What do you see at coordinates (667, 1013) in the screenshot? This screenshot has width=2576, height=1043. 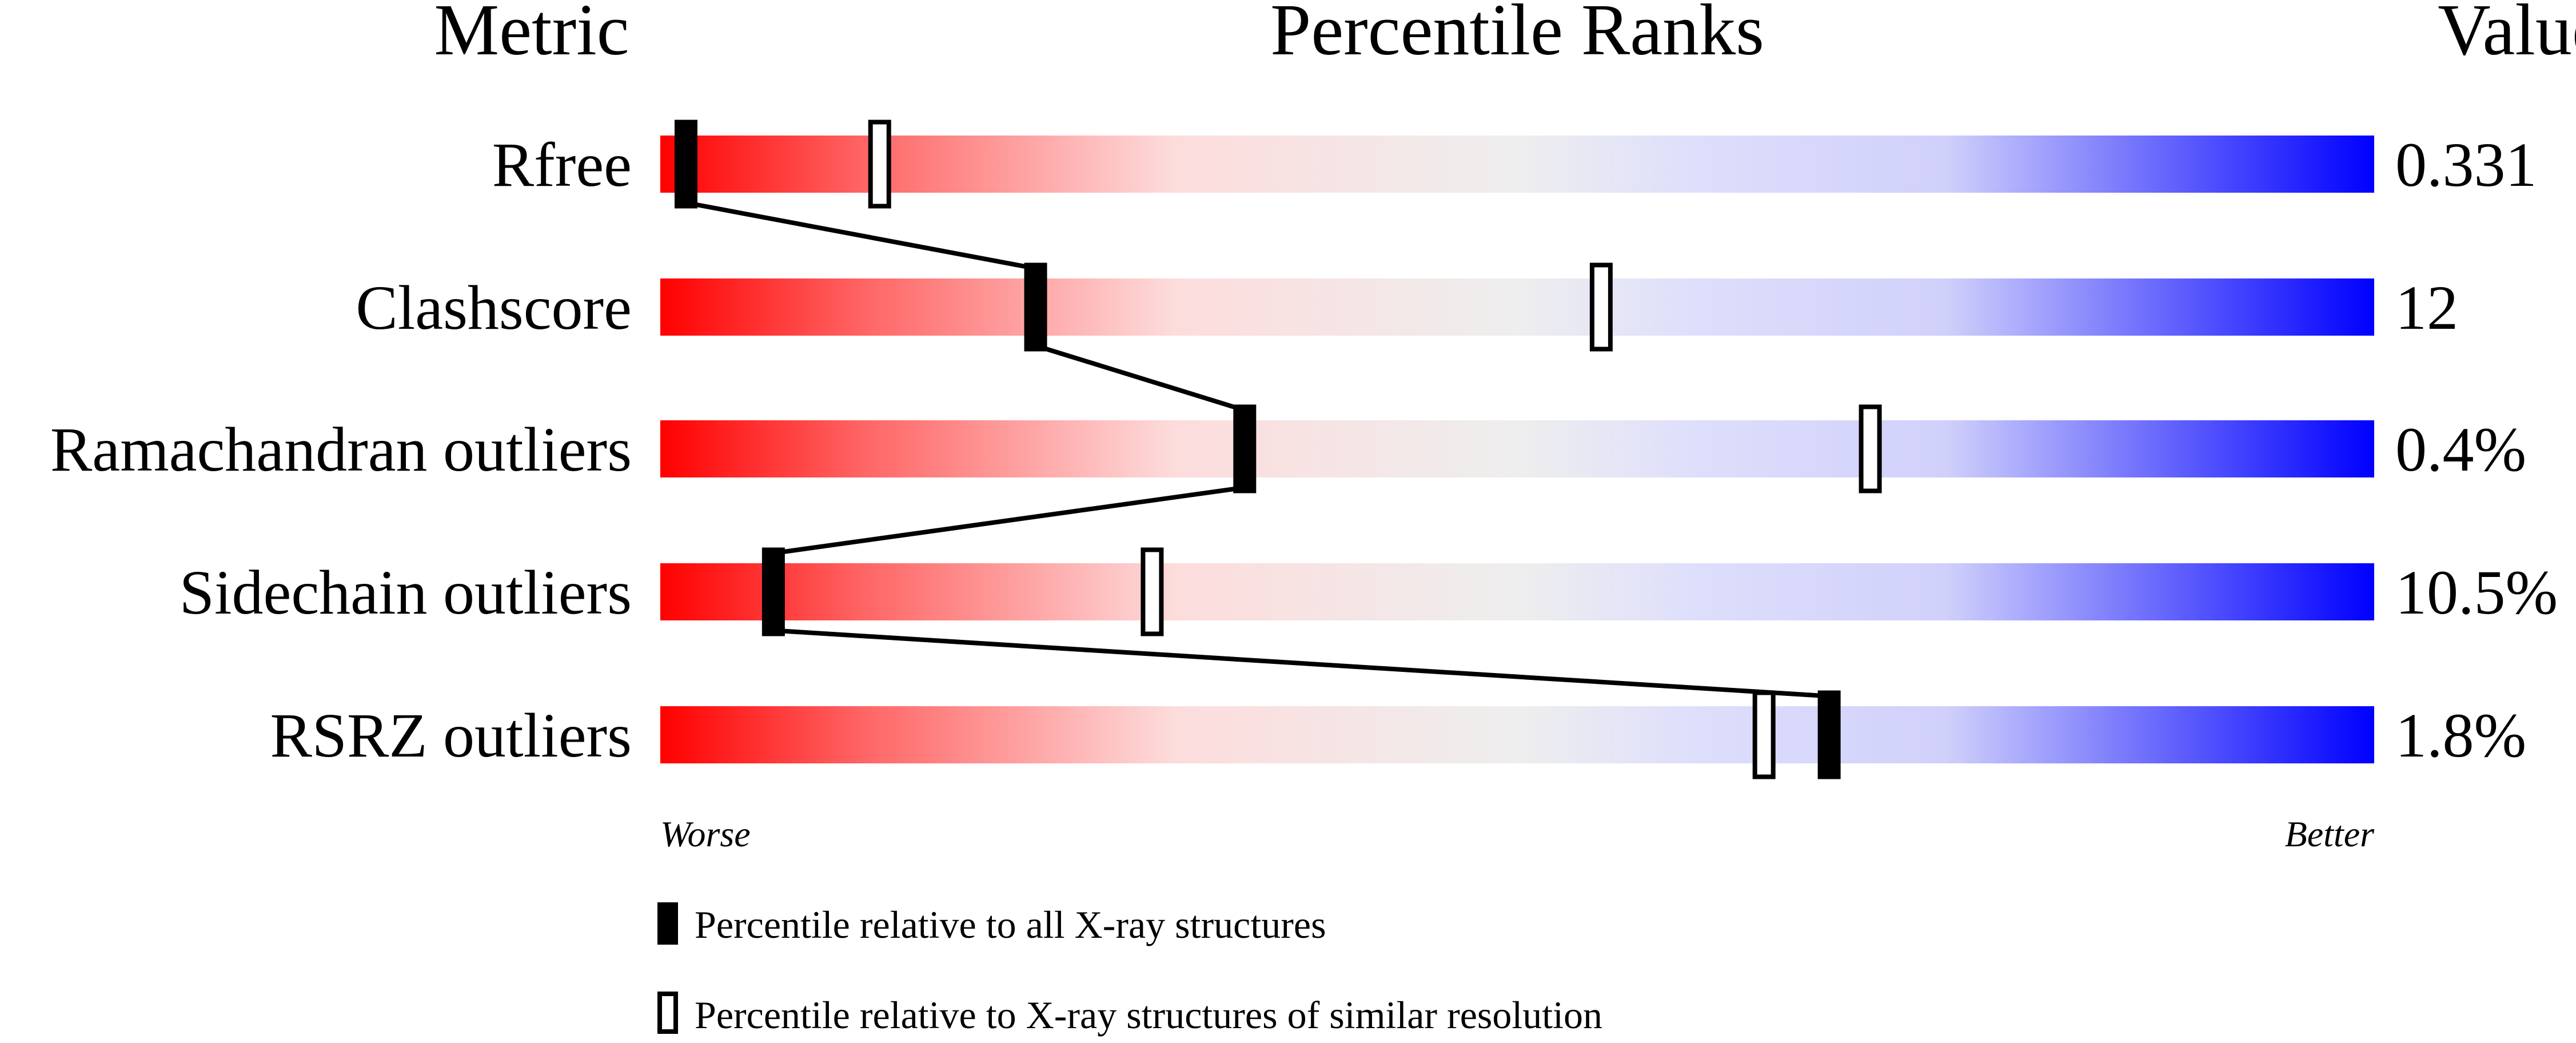 I see `legend-hollow-marker-icon` at bounding box center [667, 1013].